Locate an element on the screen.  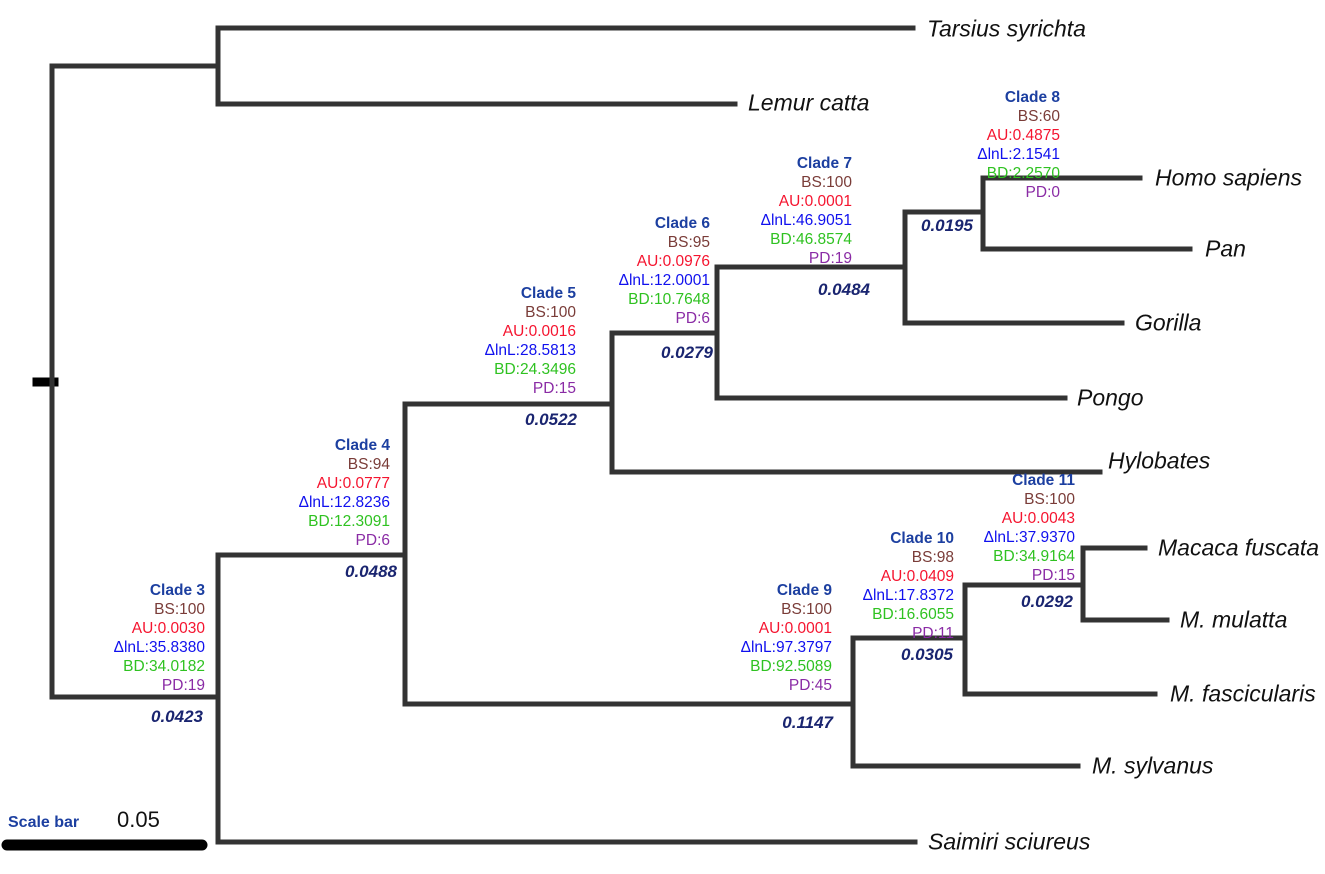
stat-bs: BS:95 is located at coordinates (688, 242).